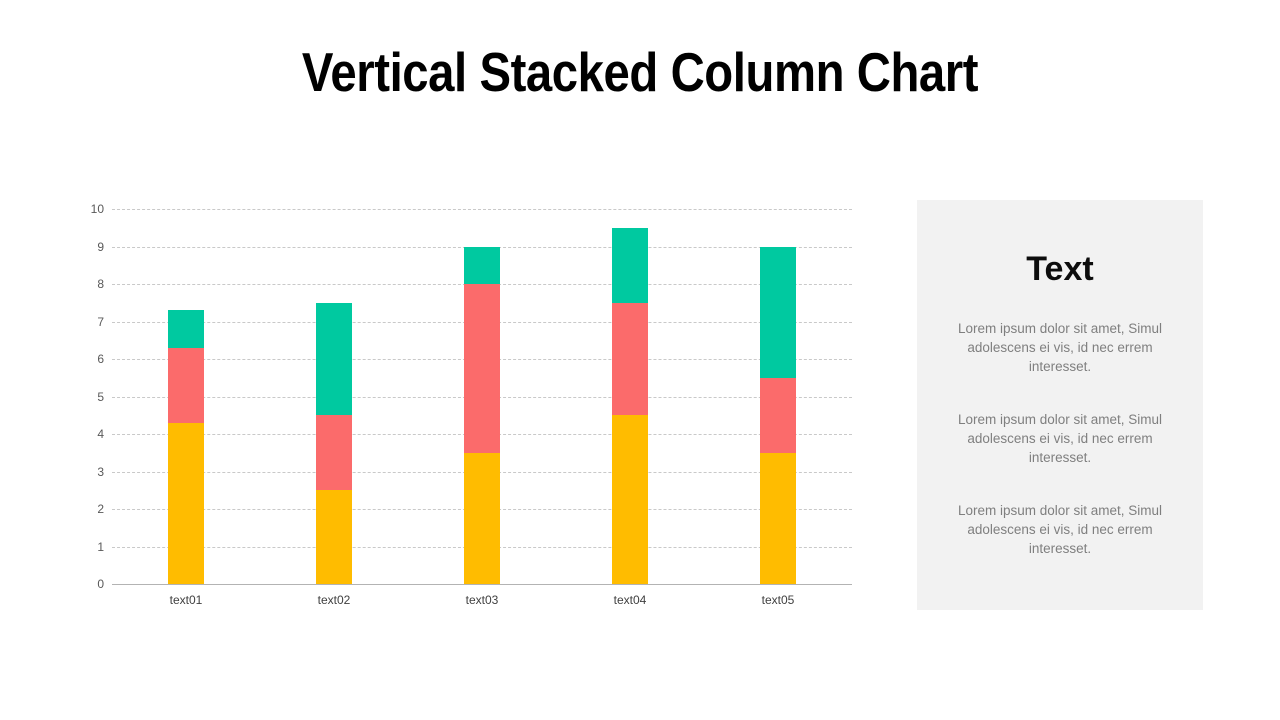 The image size is (1280, 720). Describe the element at coordinates (100, 434) in the screenshot. I see `y-tick-label: 4` at that location.